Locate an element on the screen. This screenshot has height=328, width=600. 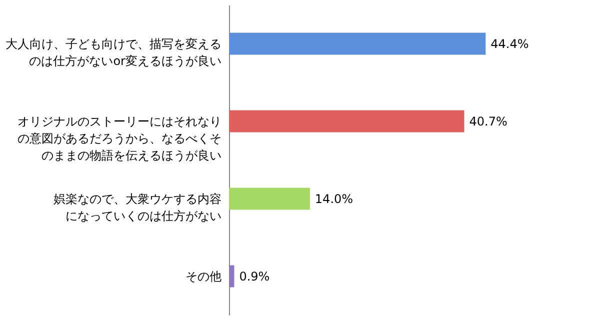
data-label: 44.4% is located at coordinates (509, 43).